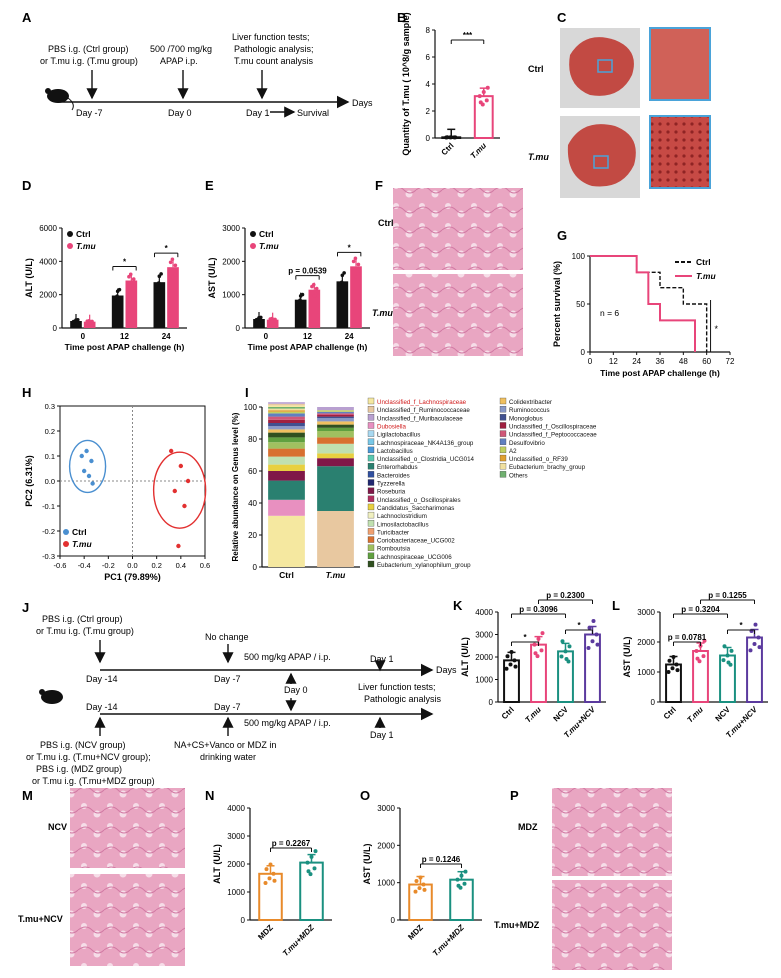 The image size is (781, 978). I want to click on j-bot2: or T.mu i.g. (T.mu+NCV group);, so click(88, 757).